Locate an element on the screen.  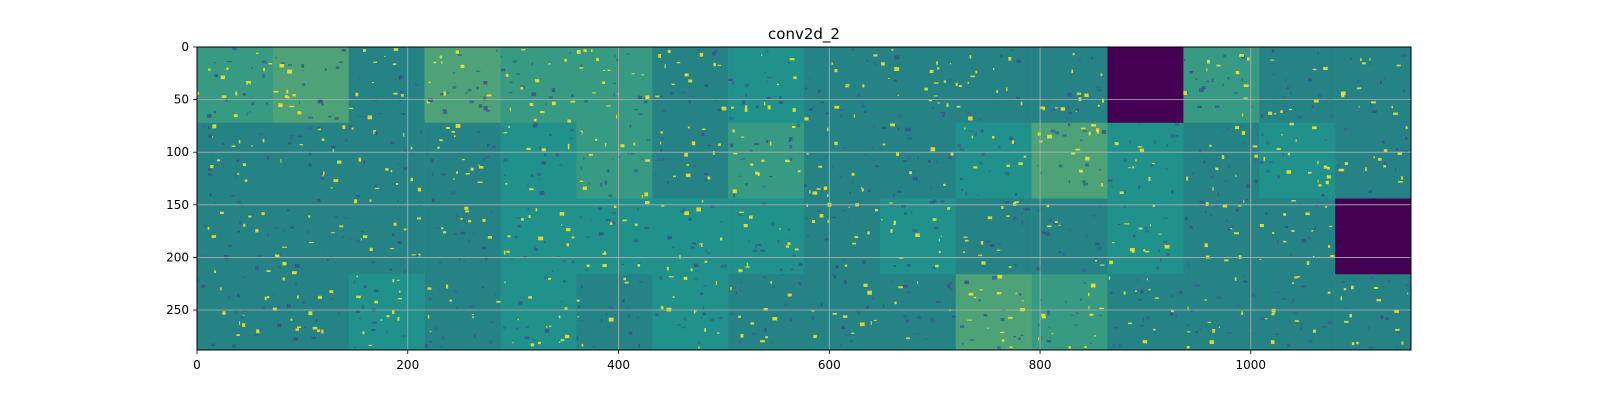
x-tick-label: 800 is located at coordinates (1040, 365).